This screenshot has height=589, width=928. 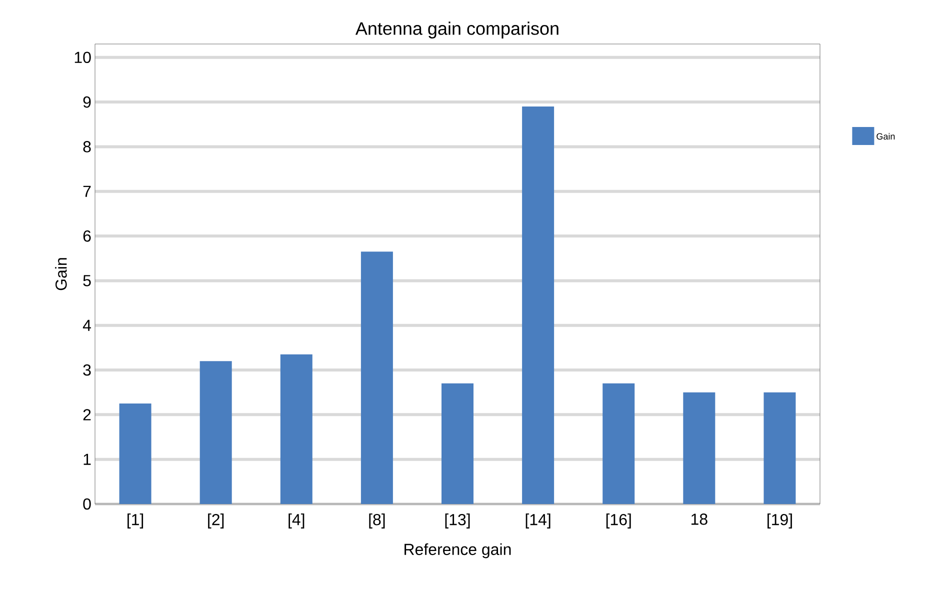 What do you see at coordinates (87, 191) in the screenshot?
I see `y-tick-label: 7` at bounding box center [87, 191].